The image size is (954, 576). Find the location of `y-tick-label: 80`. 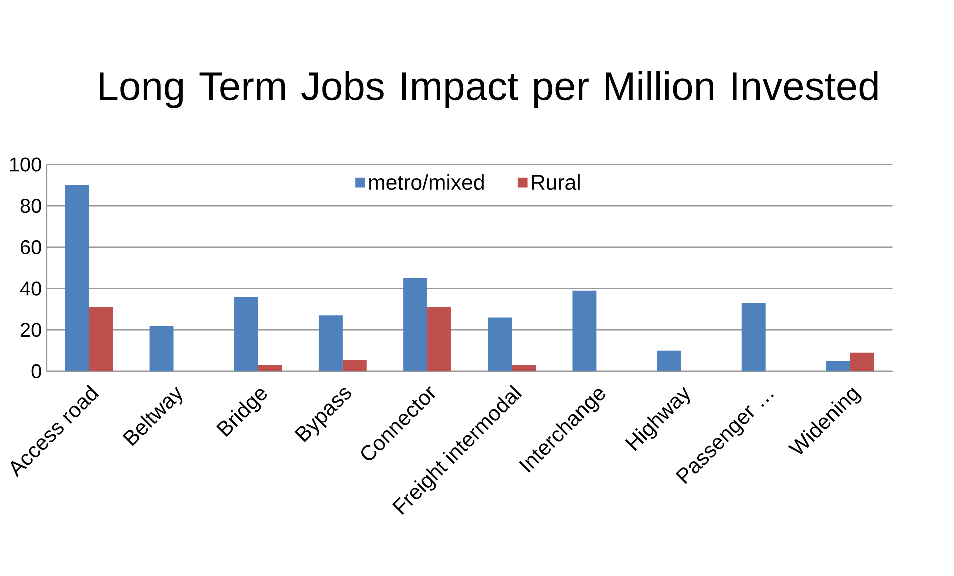

y-tick-label: 80 is located at coordinates (31, 206).